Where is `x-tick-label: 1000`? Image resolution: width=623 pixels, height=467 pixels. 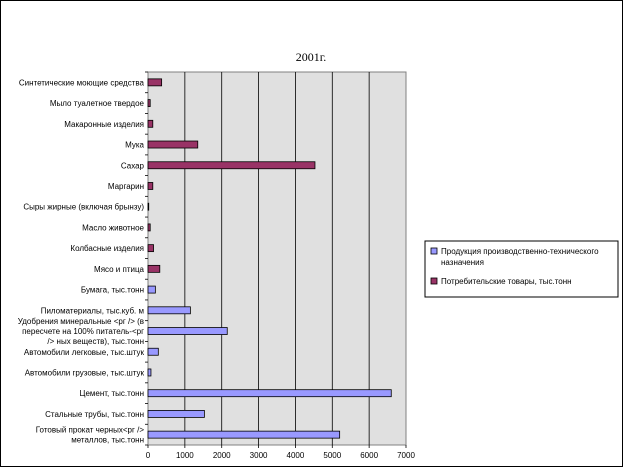 x-tick-label: 1000 is located at coordinates (185, 455).